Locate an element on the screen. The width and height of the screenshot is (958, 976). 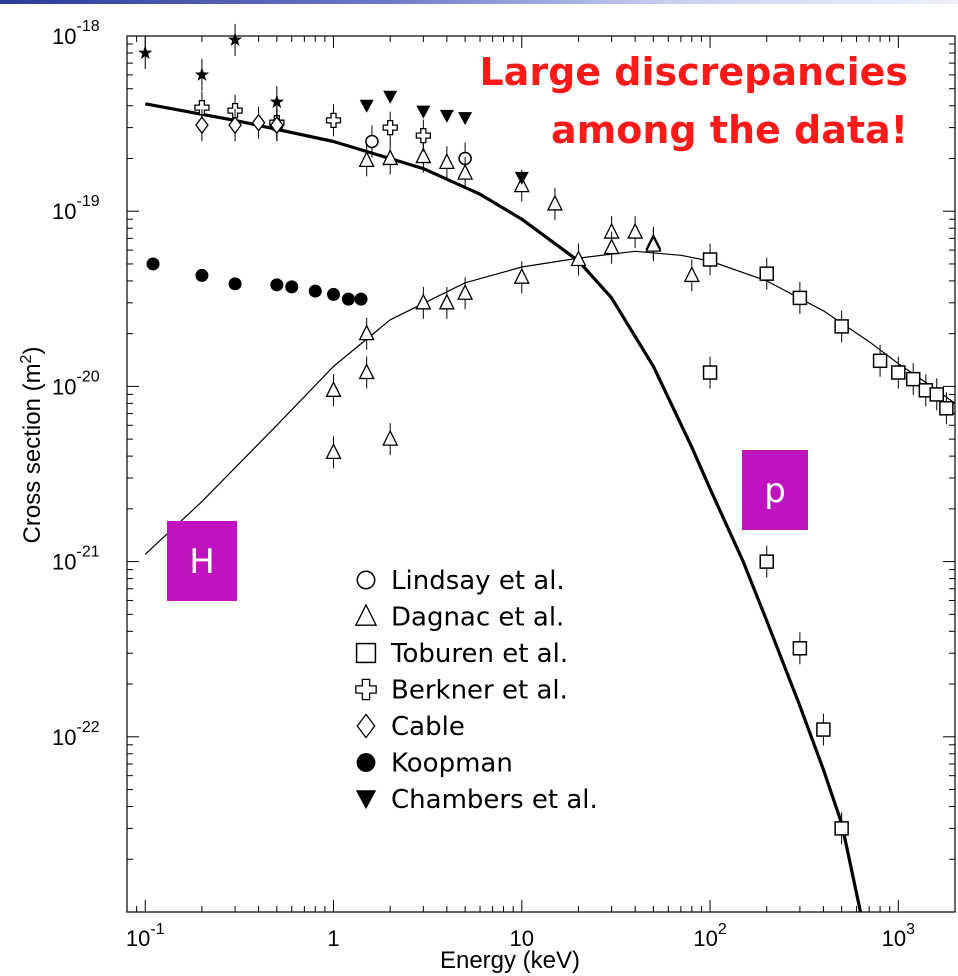
curve-tag-label: p is located at coordinates (775, 491).